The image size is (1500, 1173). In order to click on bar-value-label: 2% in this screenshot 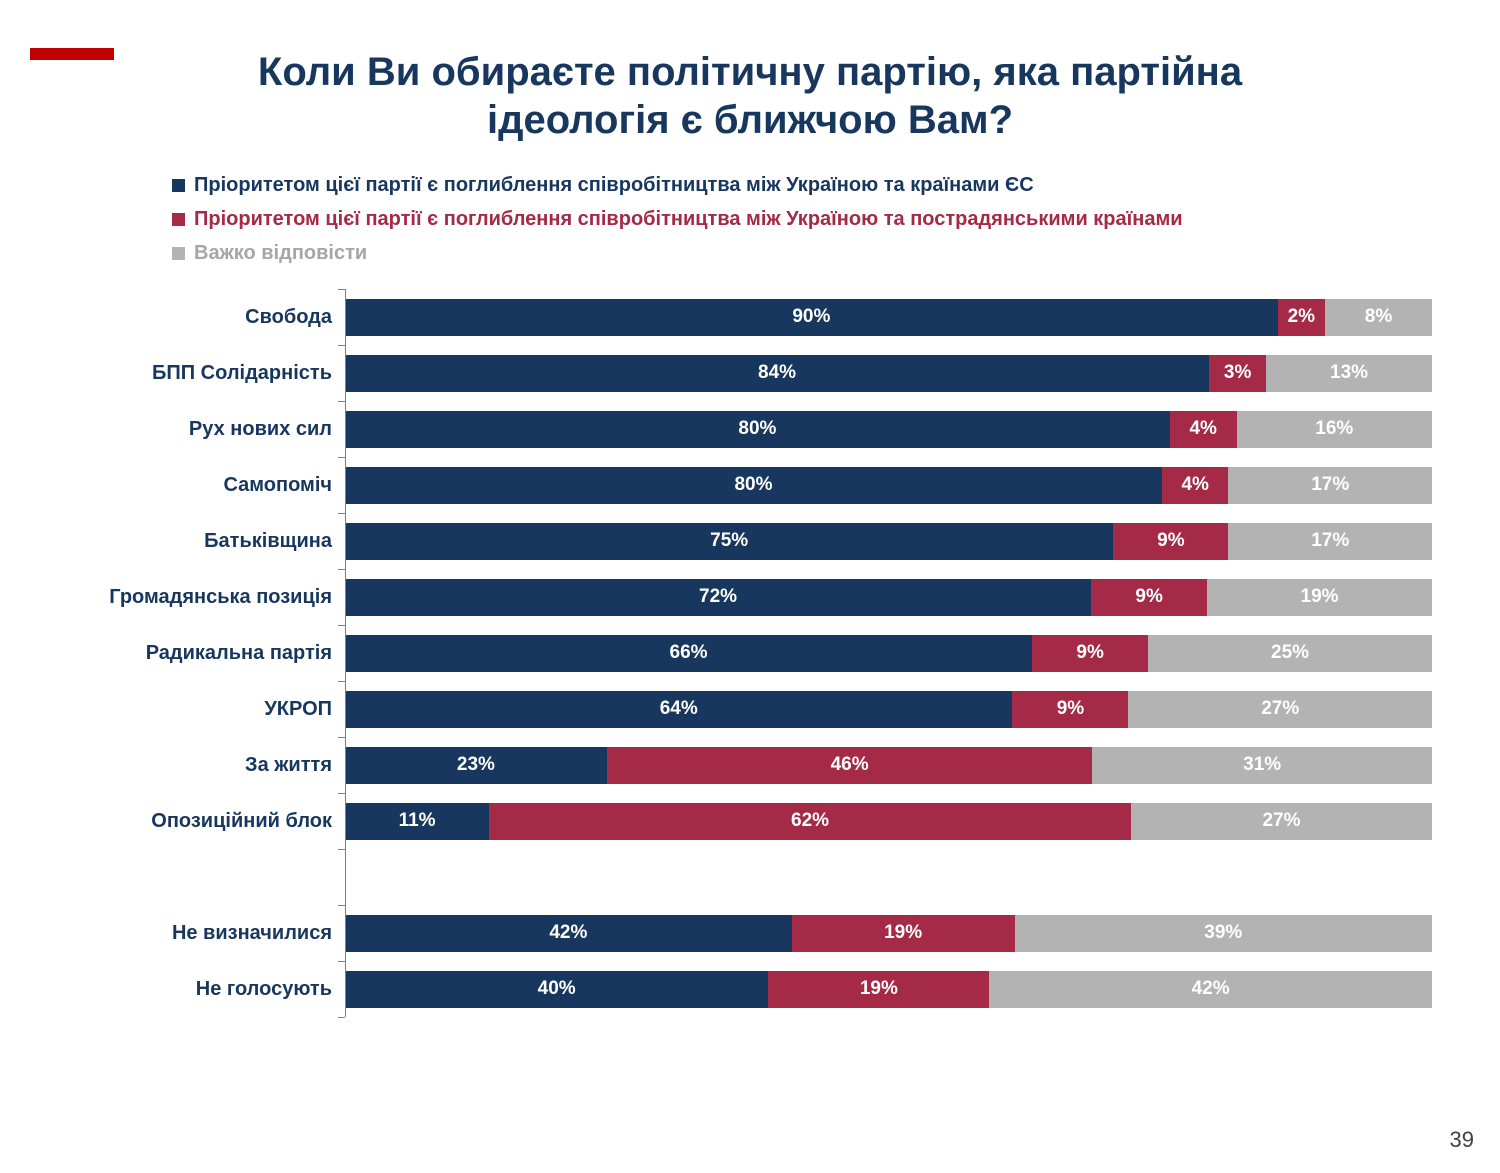, I will do `click(1301, 316)`.